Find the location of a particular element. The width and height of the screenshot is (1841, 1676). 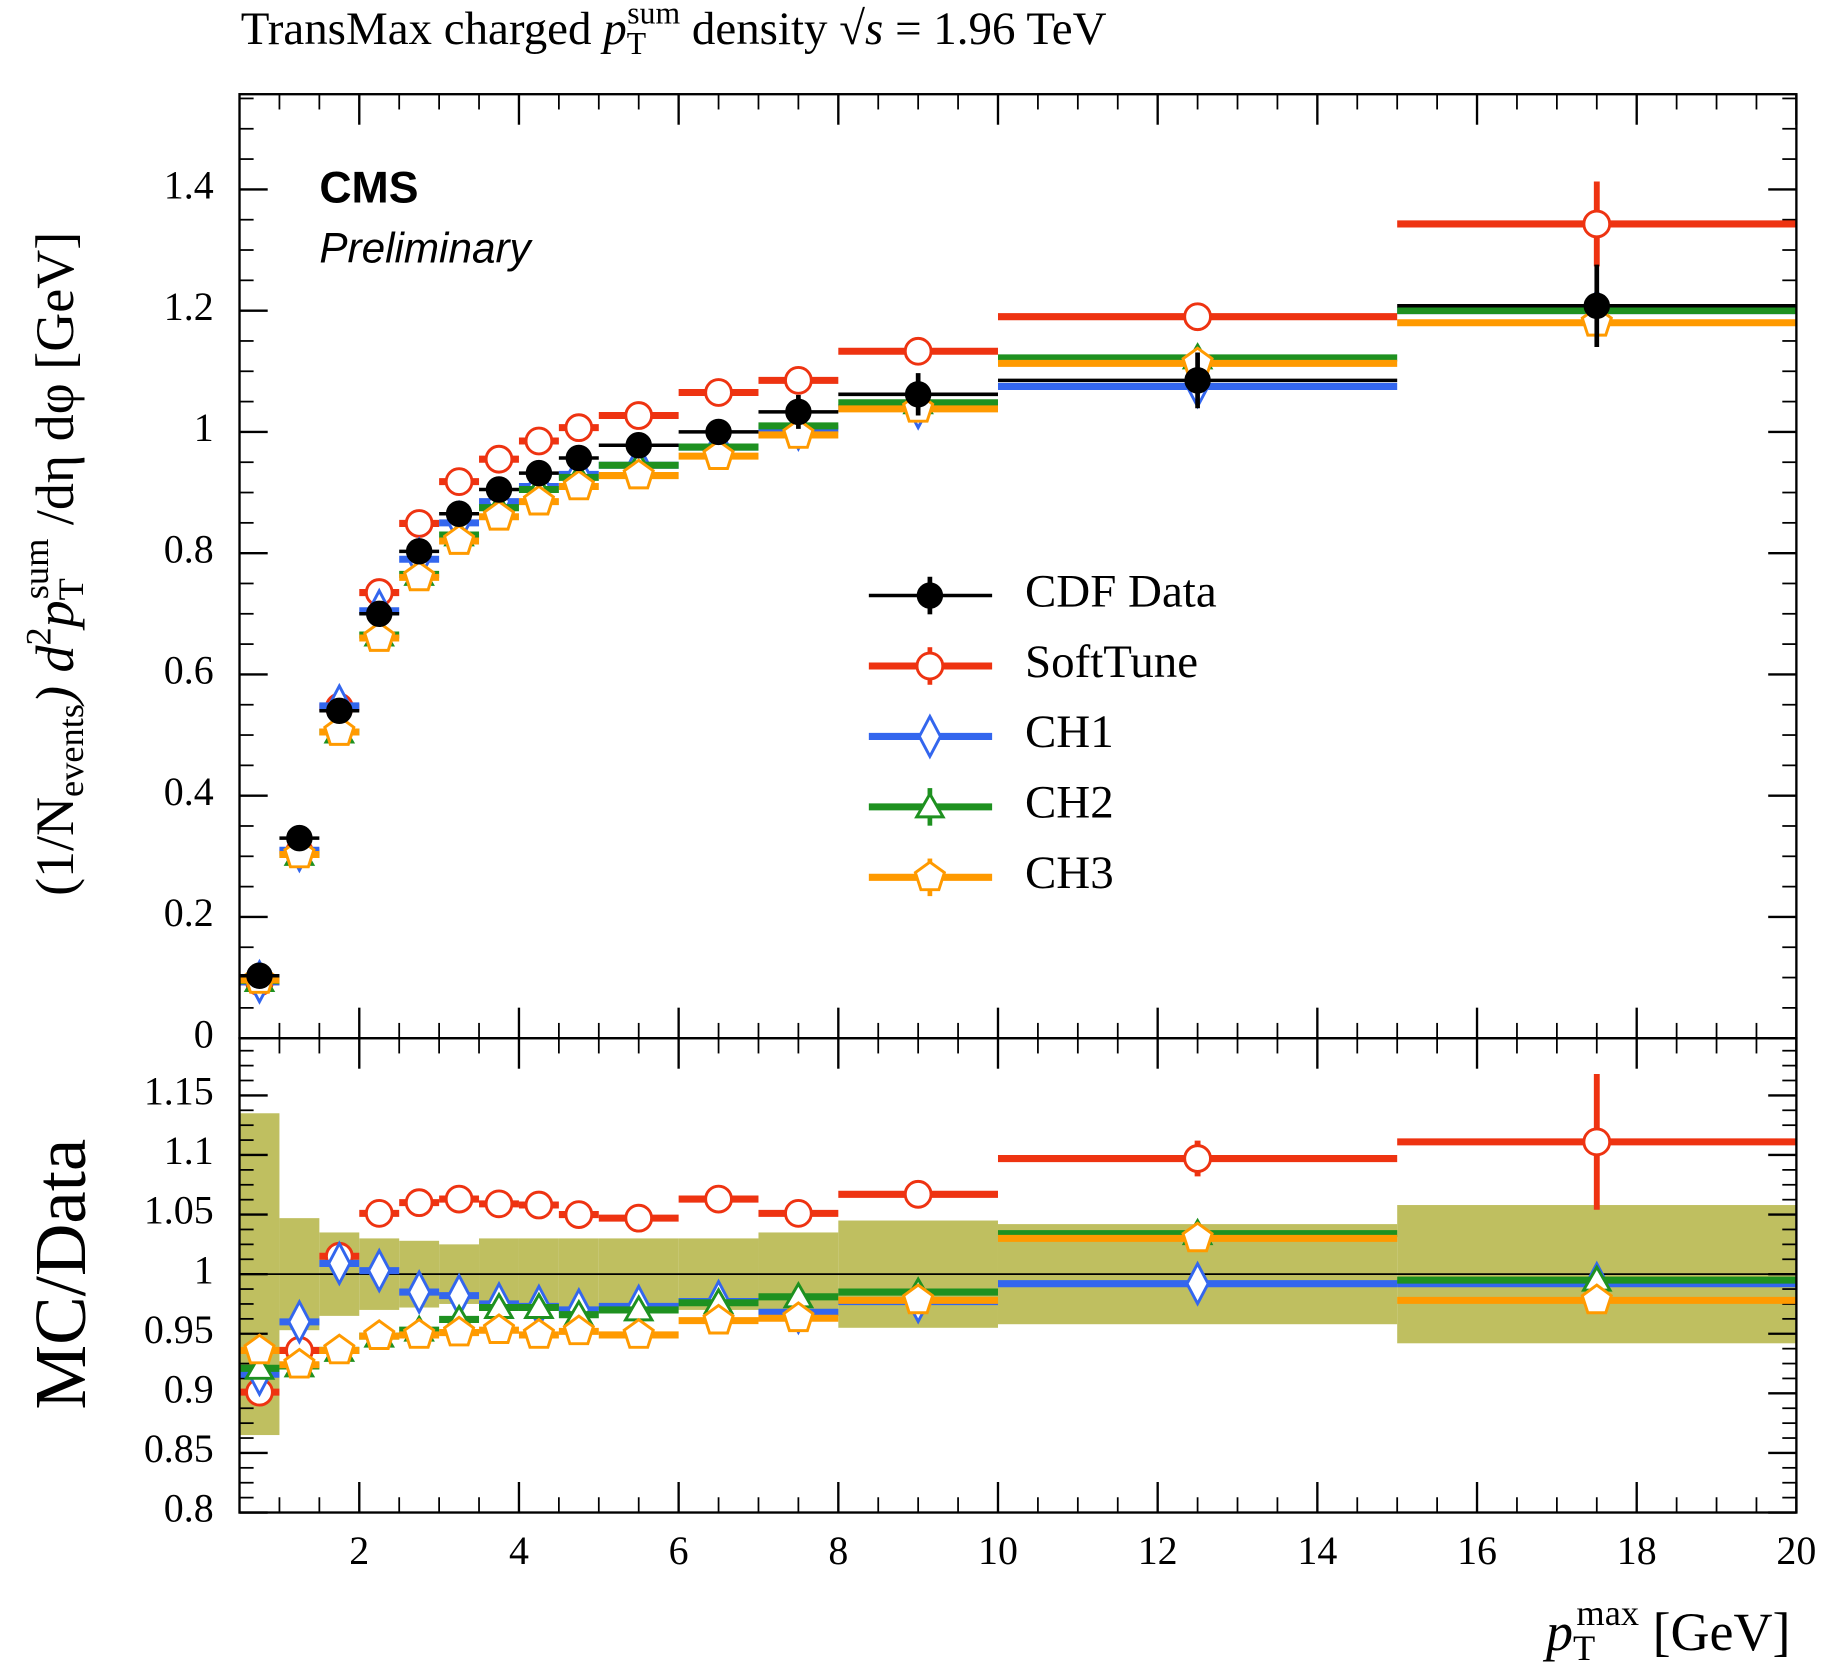

label-part: max is located at coordinates (1607, 1613).